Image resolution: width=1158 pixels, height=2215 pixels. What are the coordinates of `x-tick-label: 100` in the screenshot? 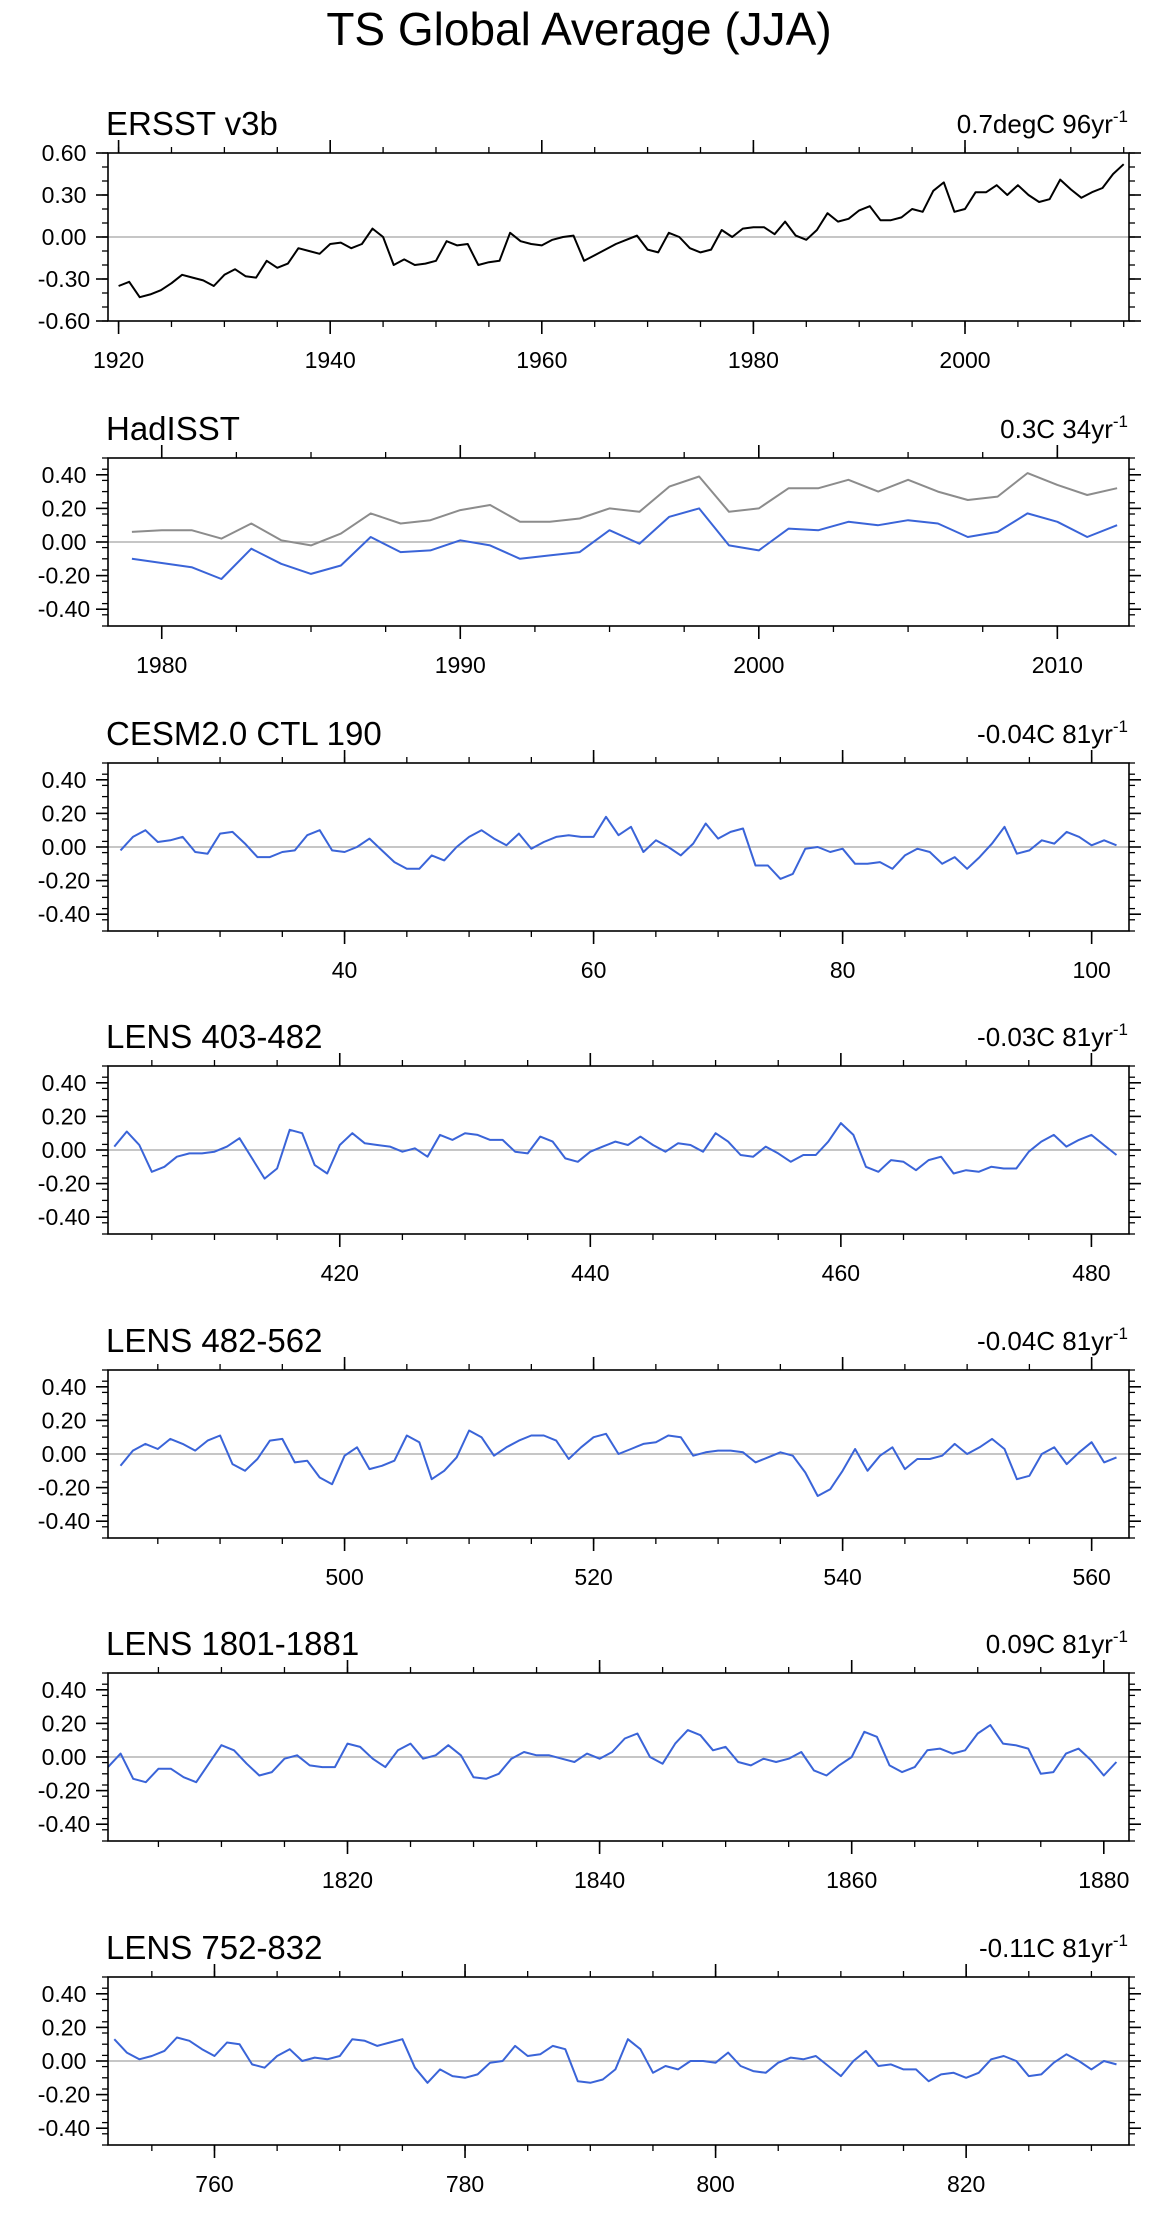 It's located at (1091, 970).